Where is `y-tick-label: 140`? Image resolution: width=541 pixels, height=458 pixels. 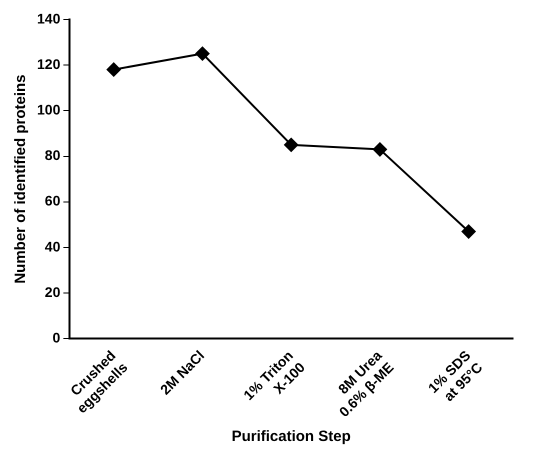 y-tick-label: 140 is located at coordinates (49, 18).